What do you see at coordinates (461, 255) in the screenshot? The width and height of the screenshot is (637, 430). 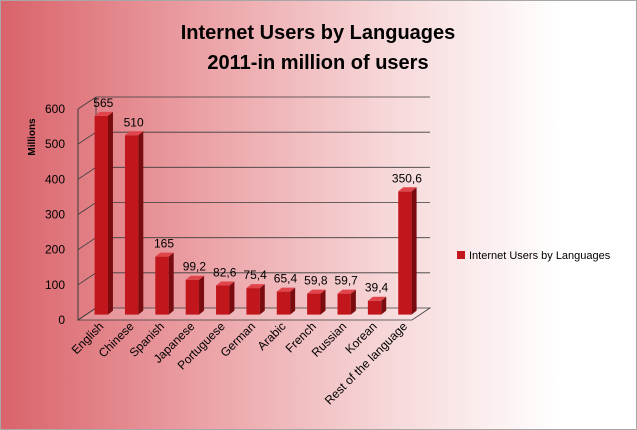 I see `legend-swatch` at bounding box center [461, 255].